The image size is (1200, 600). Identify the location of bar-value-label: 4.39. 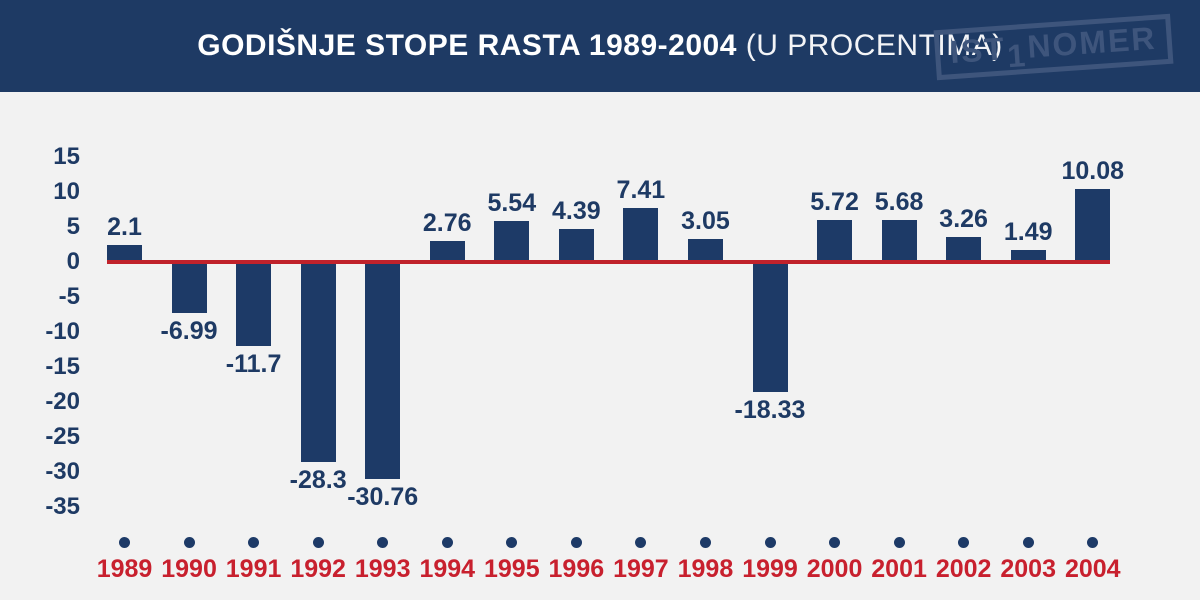
(576, 211).